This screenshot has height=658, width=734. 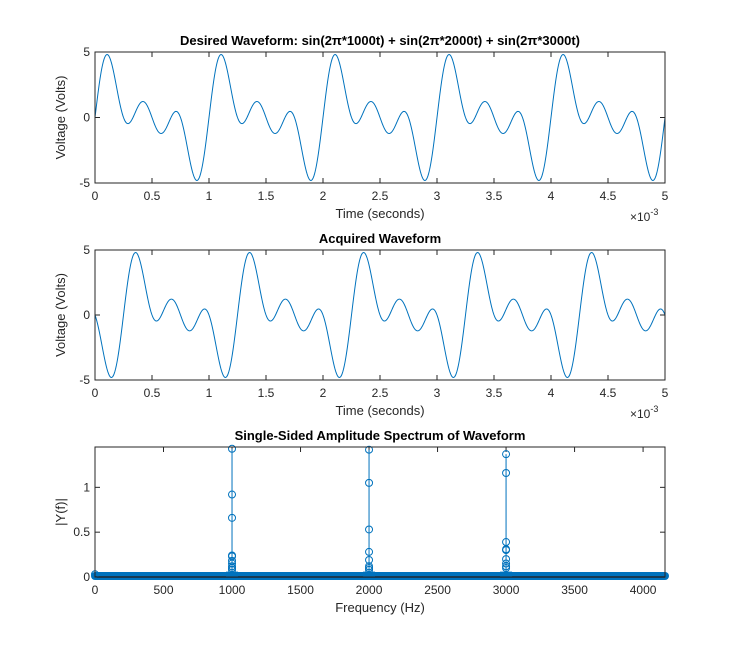 What do you see at coordinates (643, 590) in the screenshot?
I see `x-tick-label: 4000` at bounding box center [643, 590].